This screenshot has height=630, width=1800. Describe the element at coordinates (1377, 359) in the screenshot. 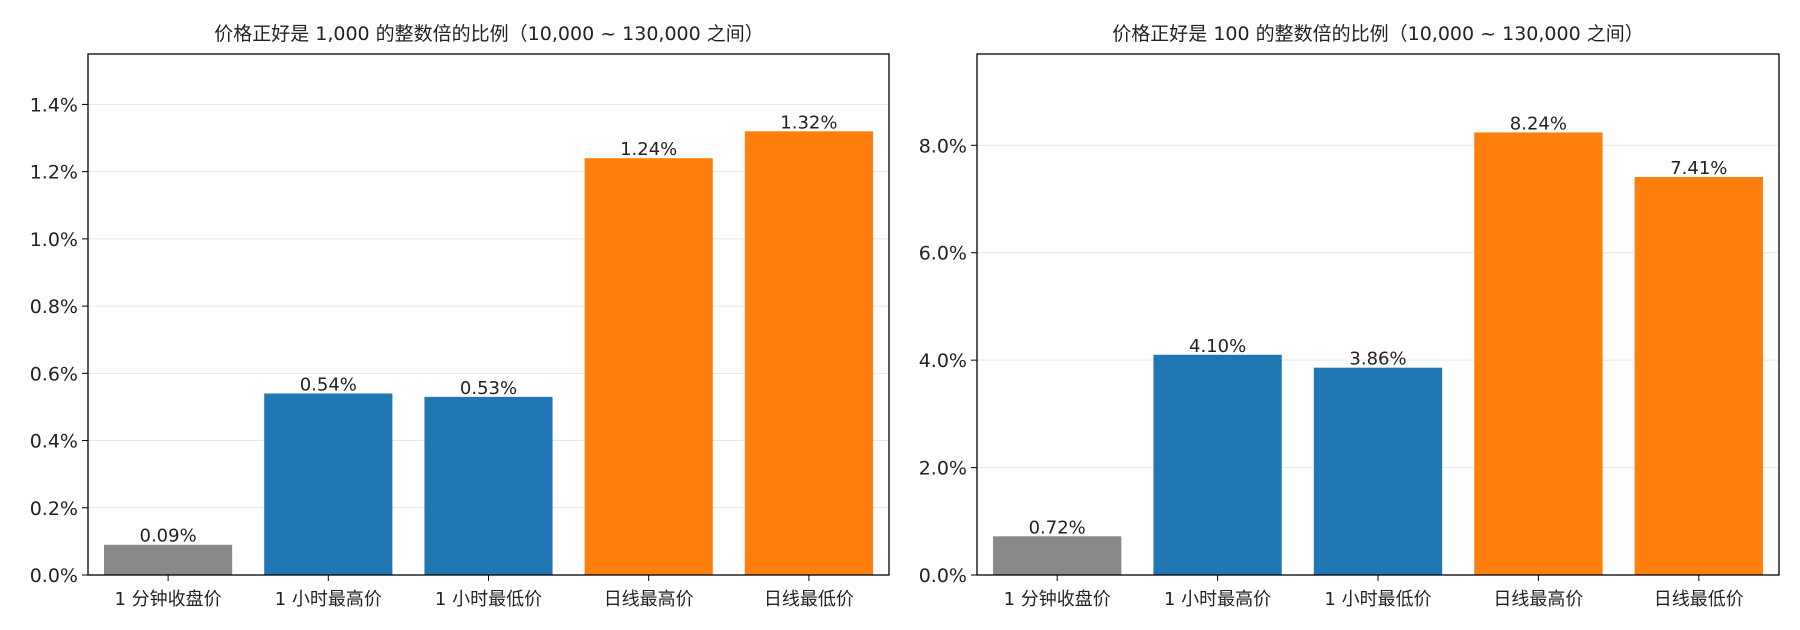

I see `data-label: 3.86%` at that location.